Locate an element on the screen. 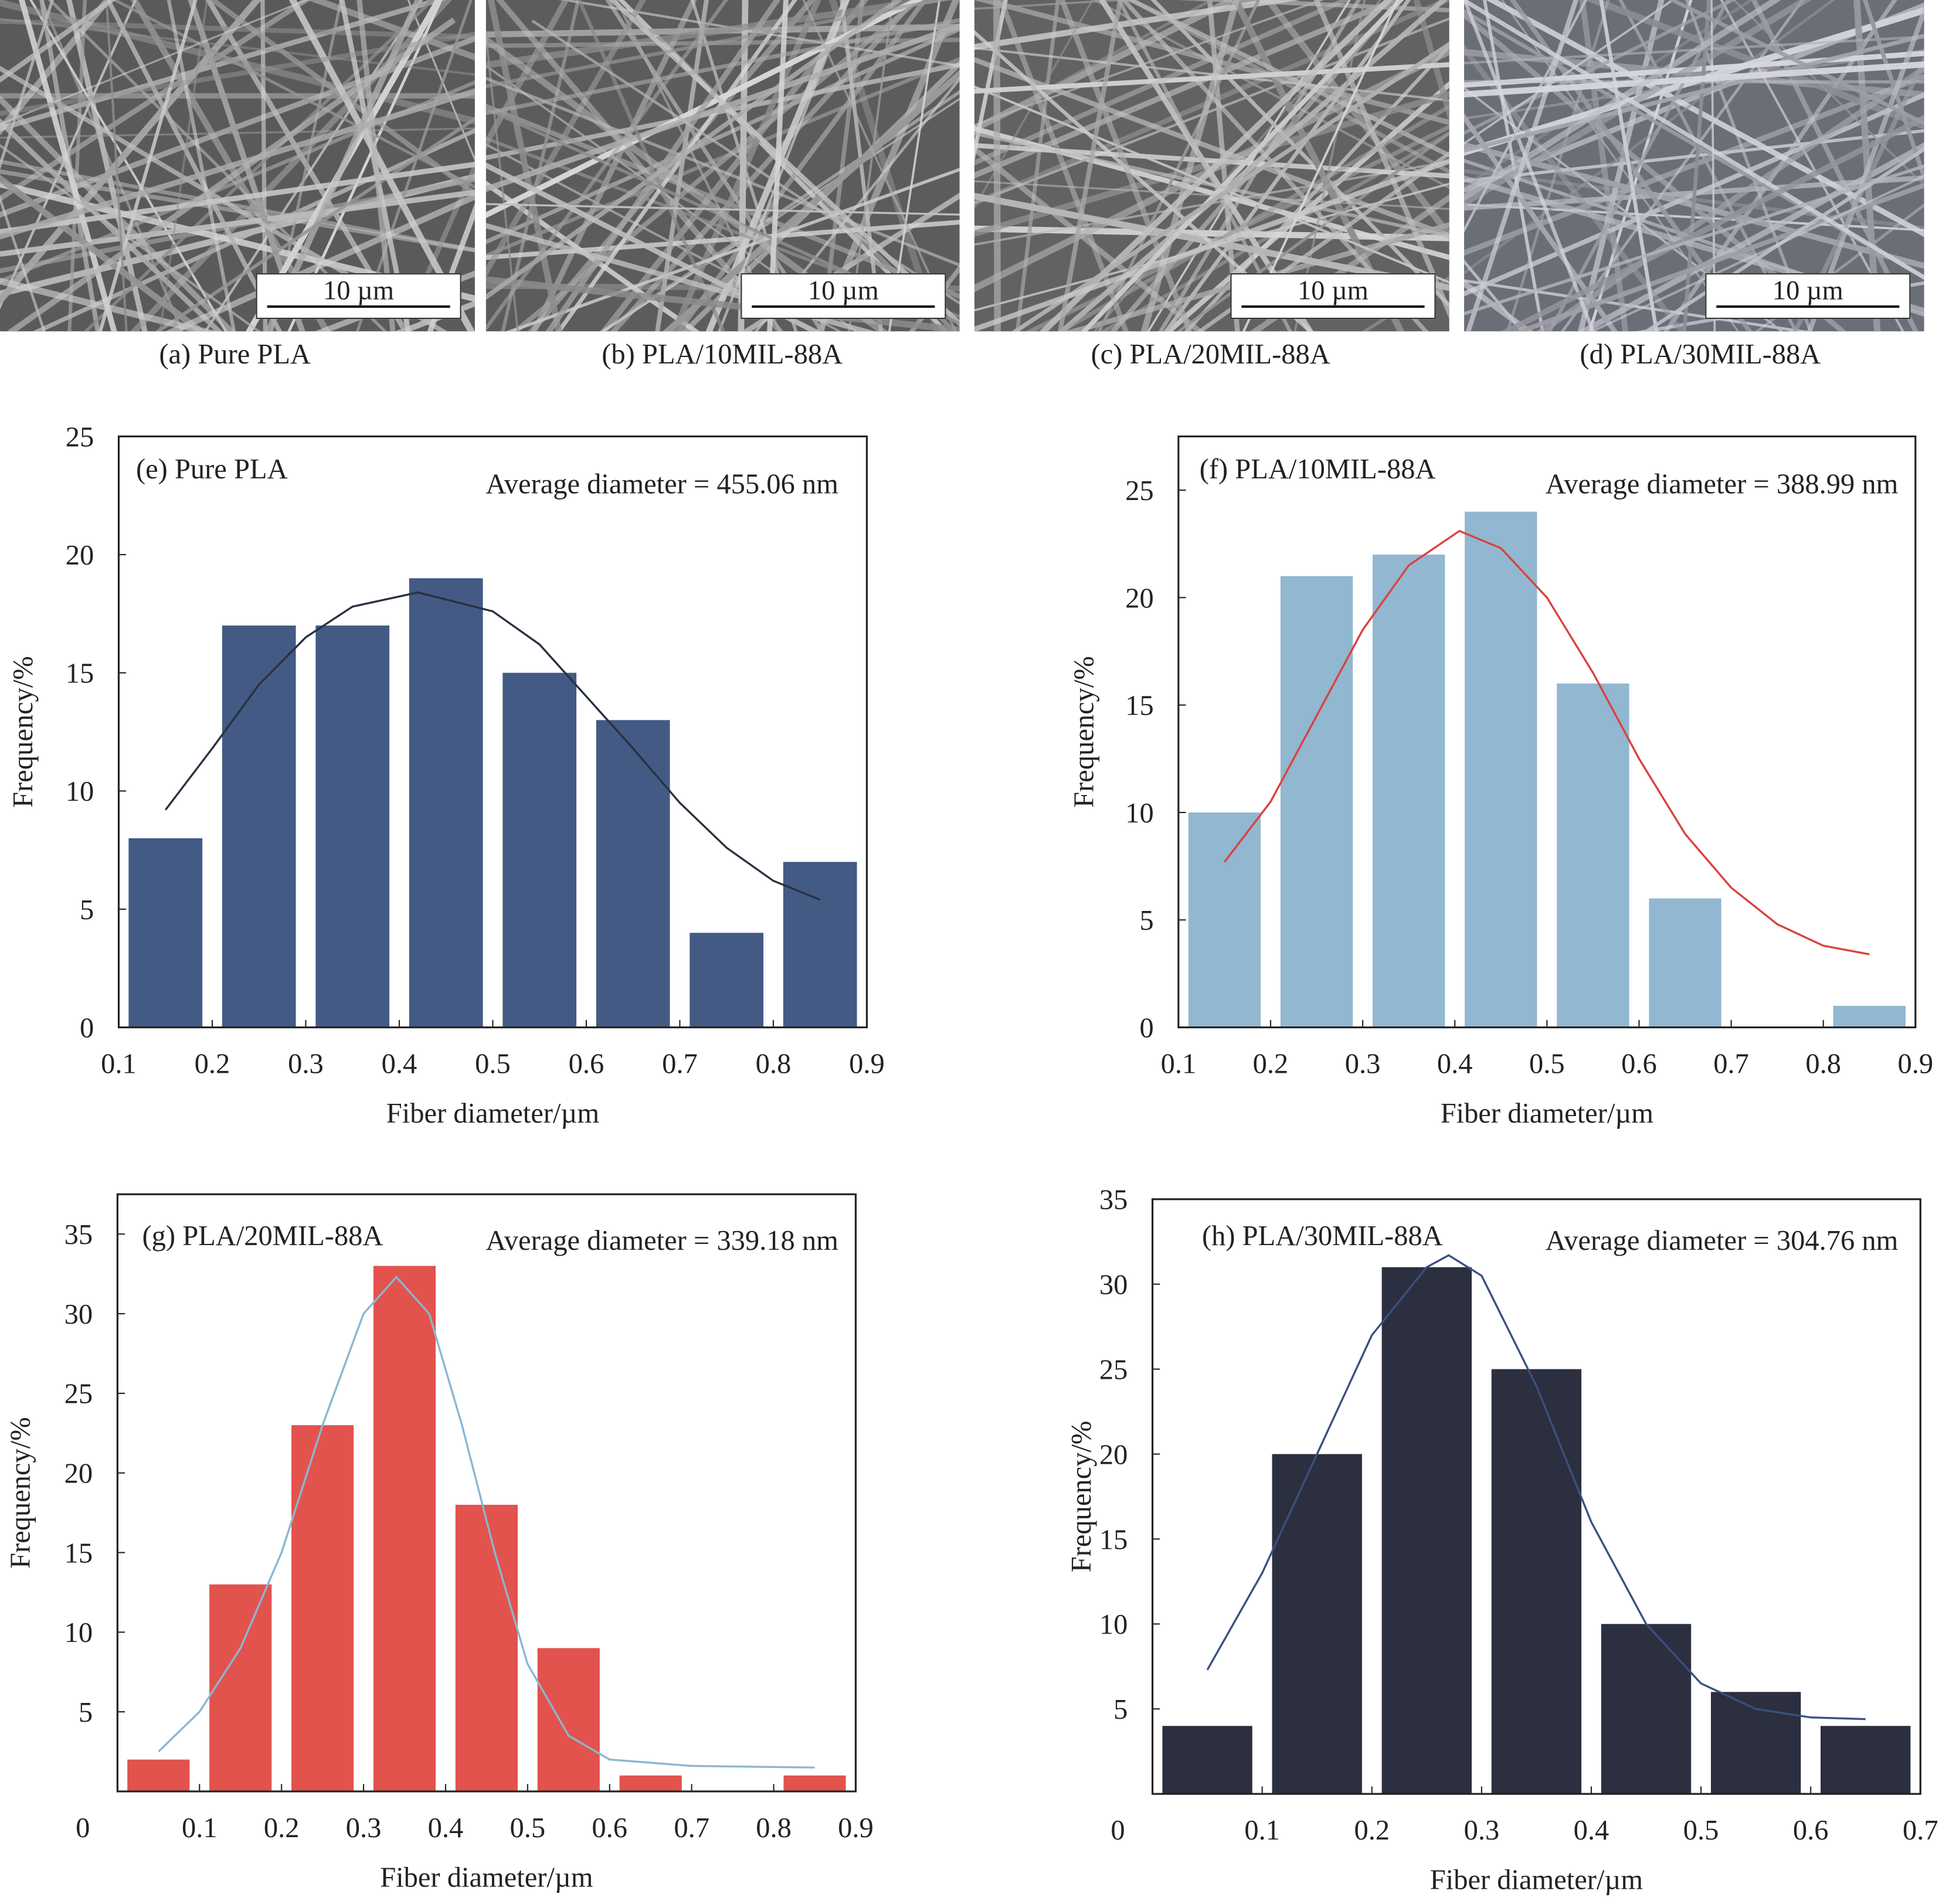  average-diameter-annotation: Average diameter = 455.06 nm is located at coordinates (661, 483).